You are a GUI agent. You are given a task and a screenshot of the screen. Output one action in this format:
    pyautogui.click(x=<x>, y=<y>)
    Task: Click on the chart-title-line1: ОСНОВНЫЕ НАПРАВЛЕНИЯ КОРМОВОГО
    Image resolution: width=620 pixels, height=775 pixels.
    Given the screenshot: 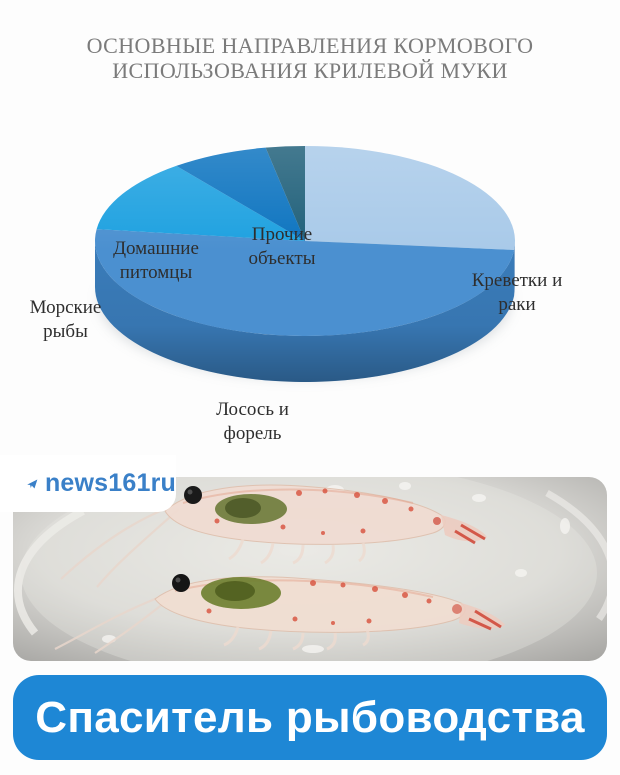 What is the action you would take?
    pyautogui.click(x=310, y=45)
    